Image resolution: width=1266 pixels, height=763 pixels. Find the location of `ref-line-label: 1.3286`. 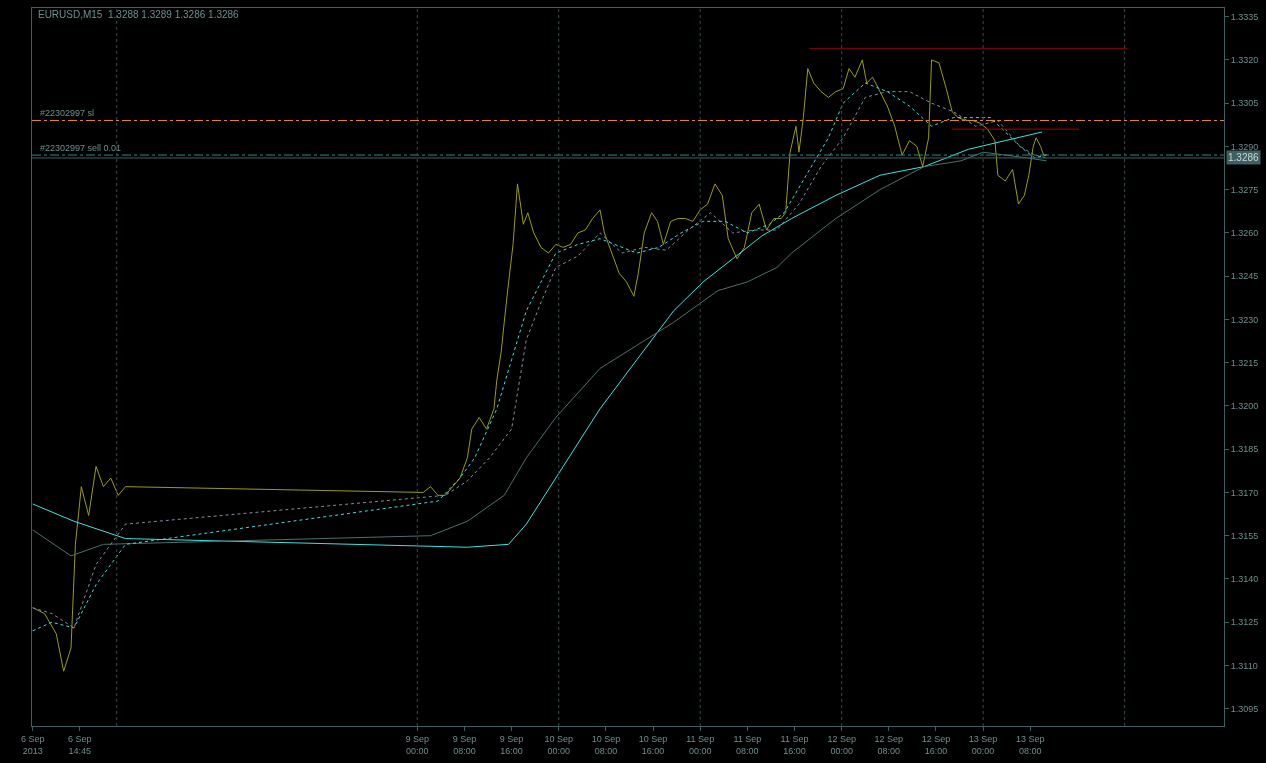

ref-line-label: 1.3286 is located at coordinates (1244, 157).